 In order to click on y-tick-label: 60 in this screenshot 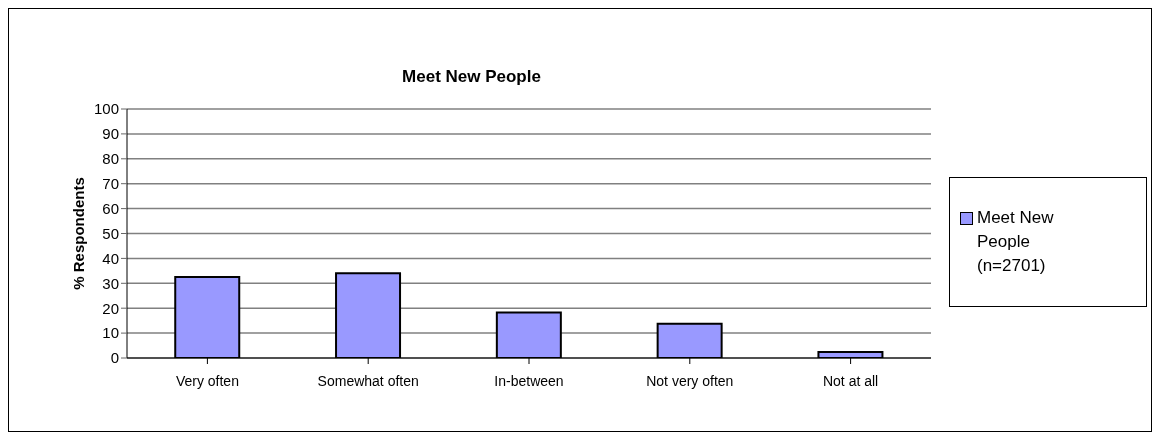, I will do `click(110, 208)`.